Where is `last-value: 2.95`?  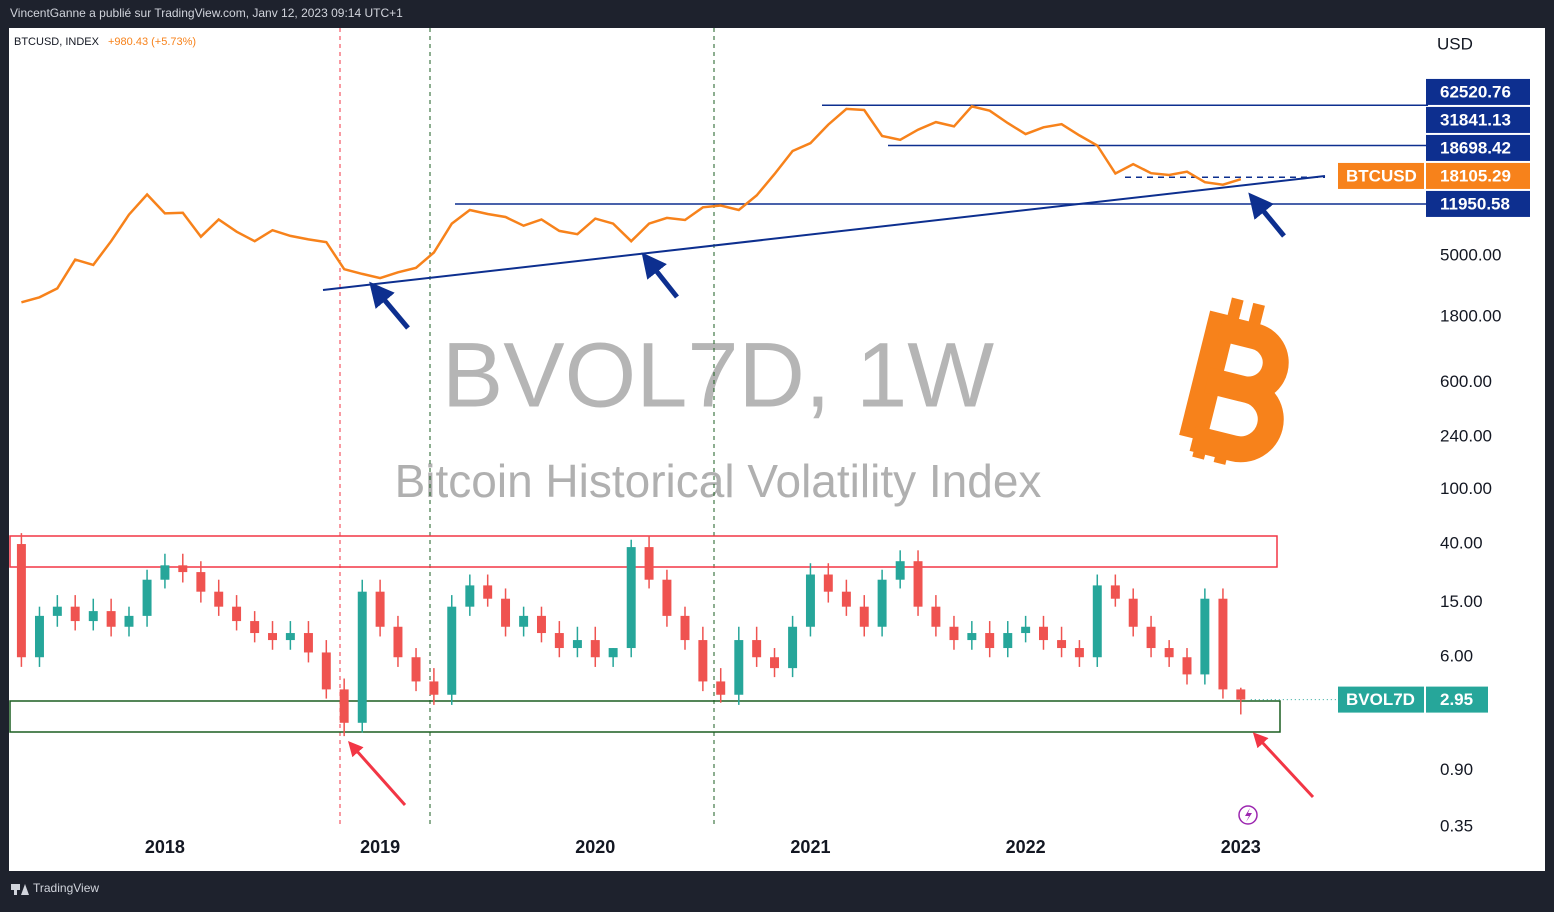 last-value: 2.95 is located at coordinates (1456, 699).